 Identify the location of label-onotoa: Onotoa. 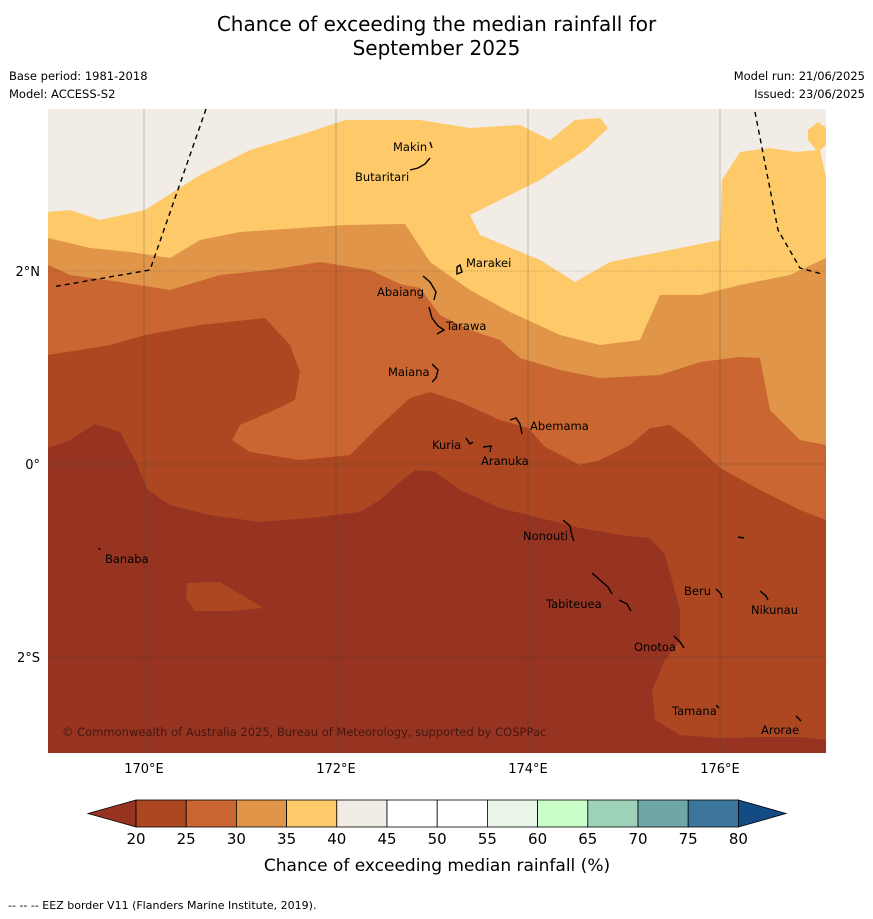
(655, 647).